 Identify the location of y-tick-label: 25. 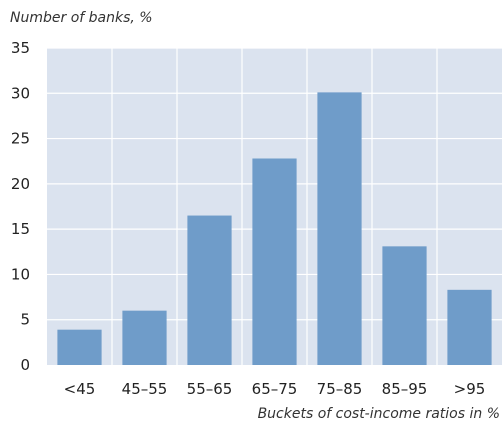
(20, 139).